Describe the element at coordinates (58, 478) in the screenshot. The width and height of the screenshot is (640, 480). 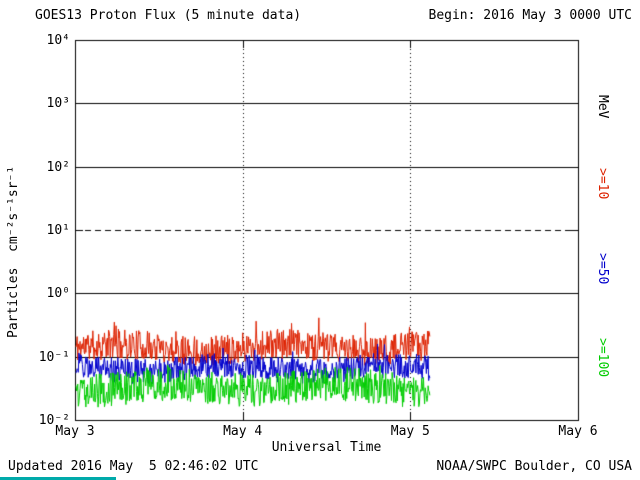
I see `bottom-teal-bar` at that location.